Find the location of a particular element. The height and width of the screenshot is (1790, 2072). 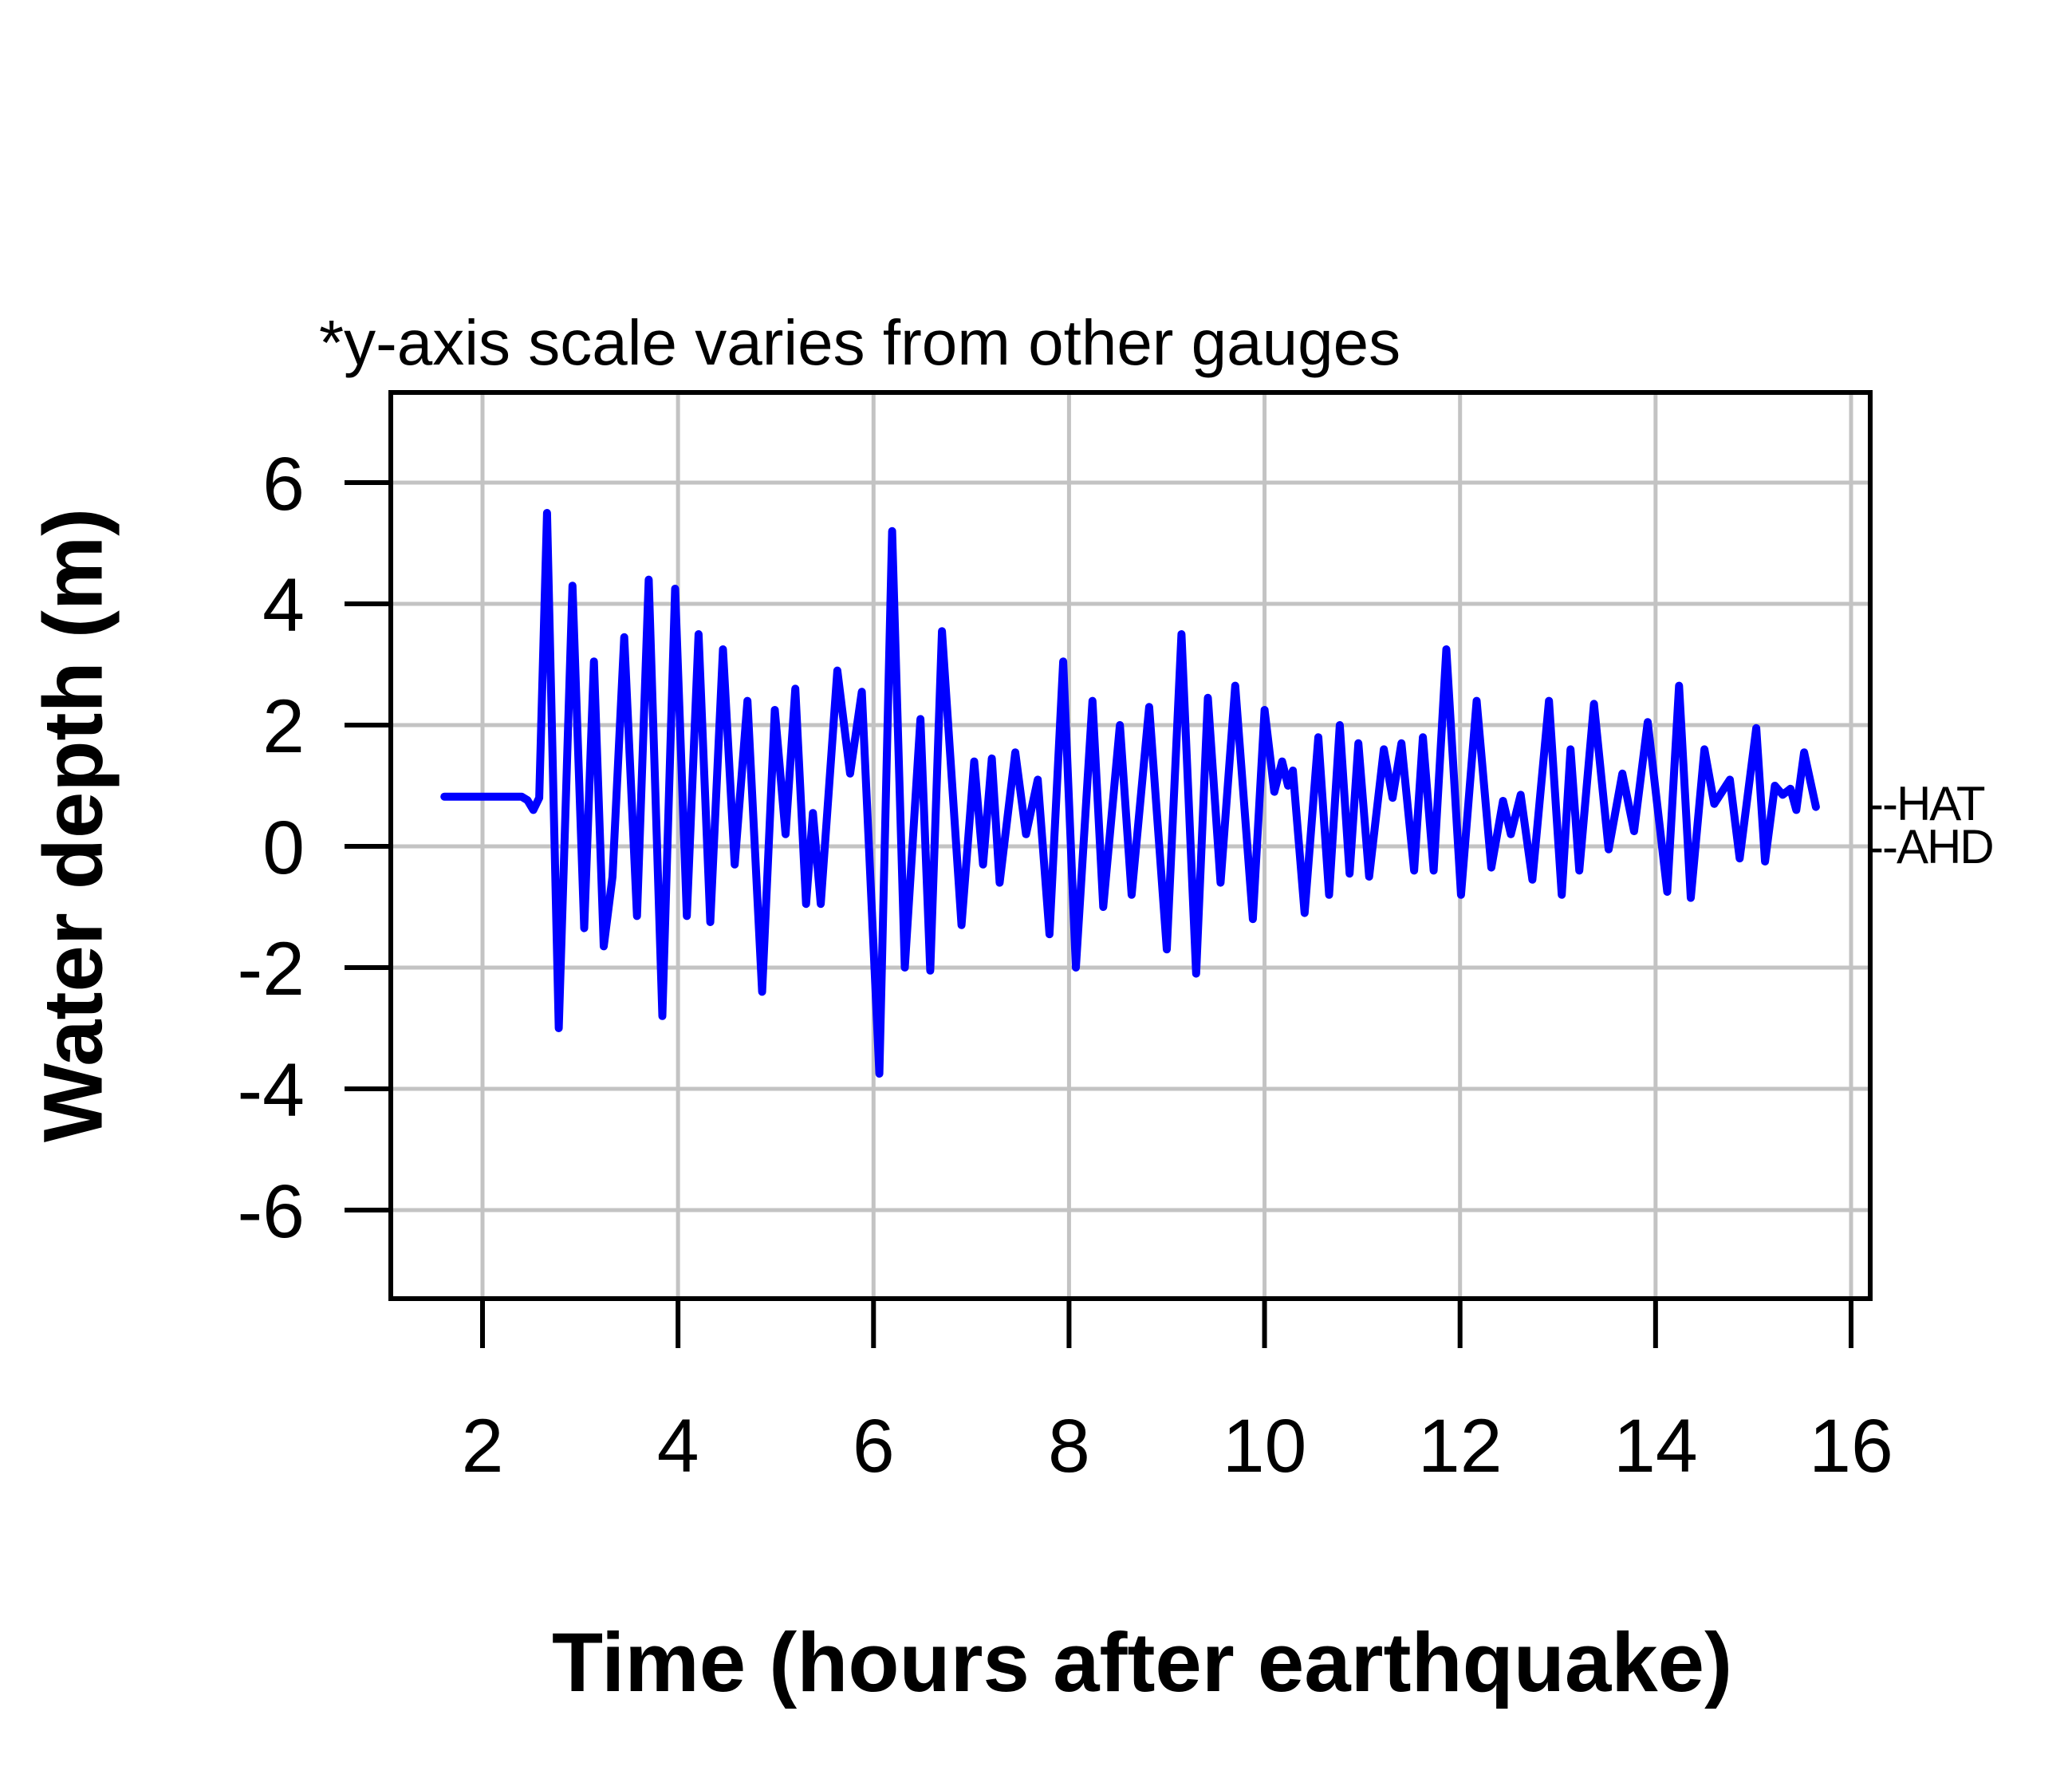

chart-title: *y-axis scale varies from other gauges is located at coordinates (860, 342).